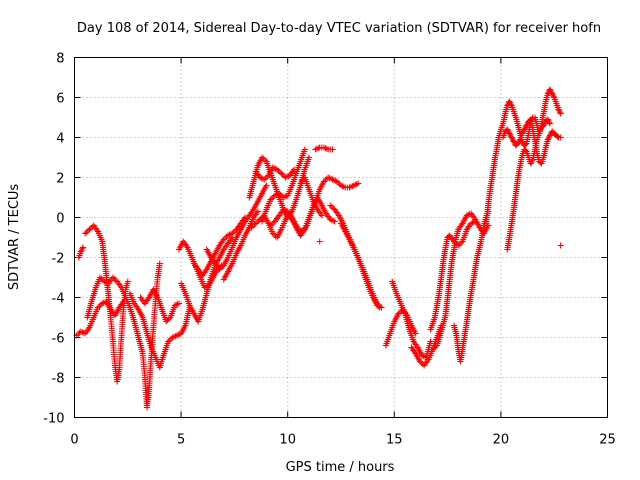 The image size is (640, 480). What do you see at coordinates (53, 419) in the screenshot?
I see `y-tick-label: -10` at bounding box center [53, 419].